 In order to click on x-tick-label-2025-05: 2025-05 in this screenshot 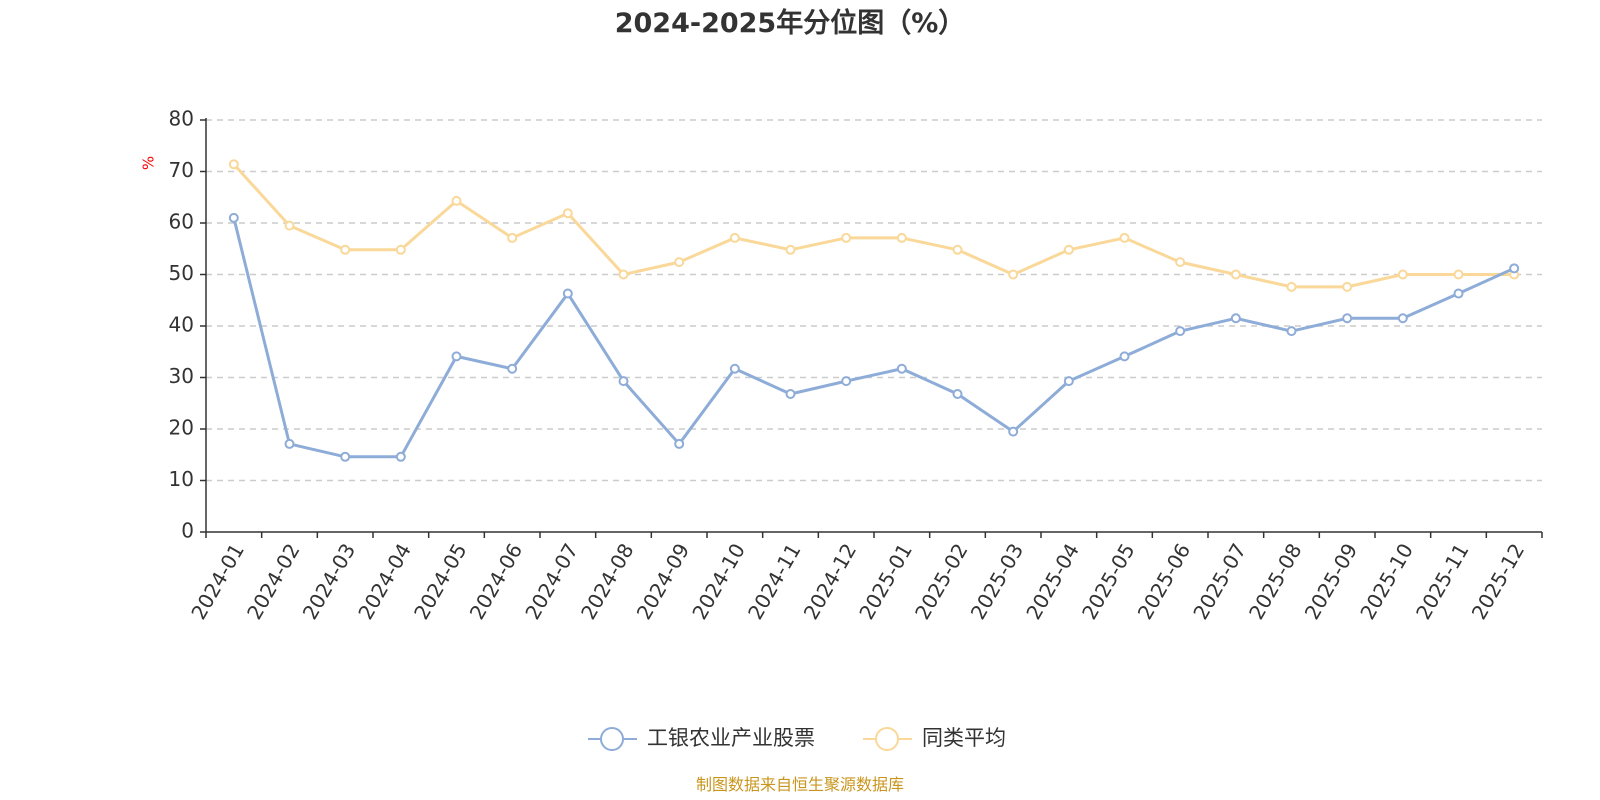, I will do `click(1108, 581)`.